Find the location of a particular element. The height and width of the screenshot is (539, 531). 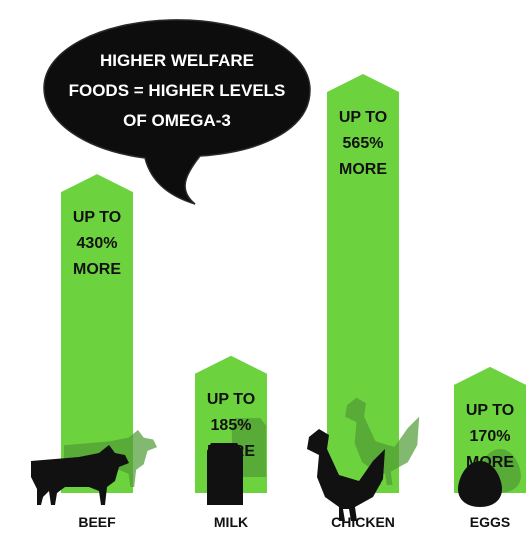

category-label-chicken: CHICKEN is located at coordinates (363, 522).